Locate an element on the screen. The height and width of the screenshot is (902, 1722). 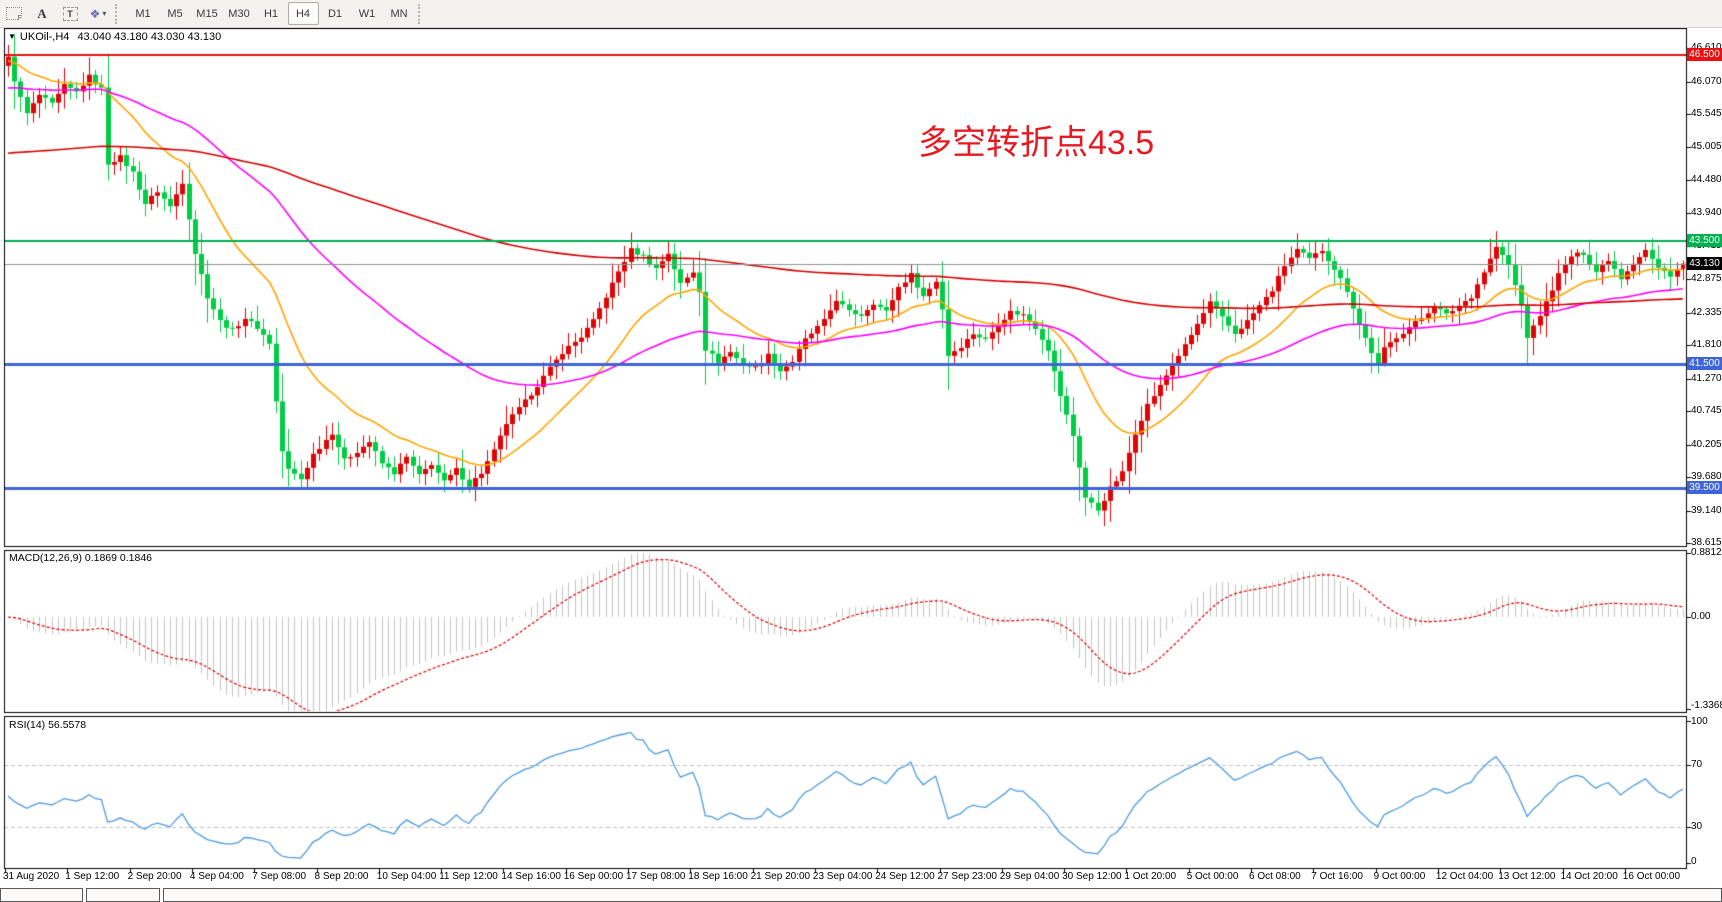
timeframe-button-h4: H4 is located at coordinates (303, 13).